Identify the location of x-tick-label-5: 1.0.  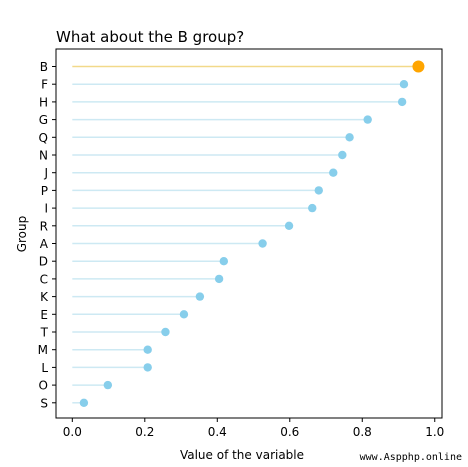
(434, 432).